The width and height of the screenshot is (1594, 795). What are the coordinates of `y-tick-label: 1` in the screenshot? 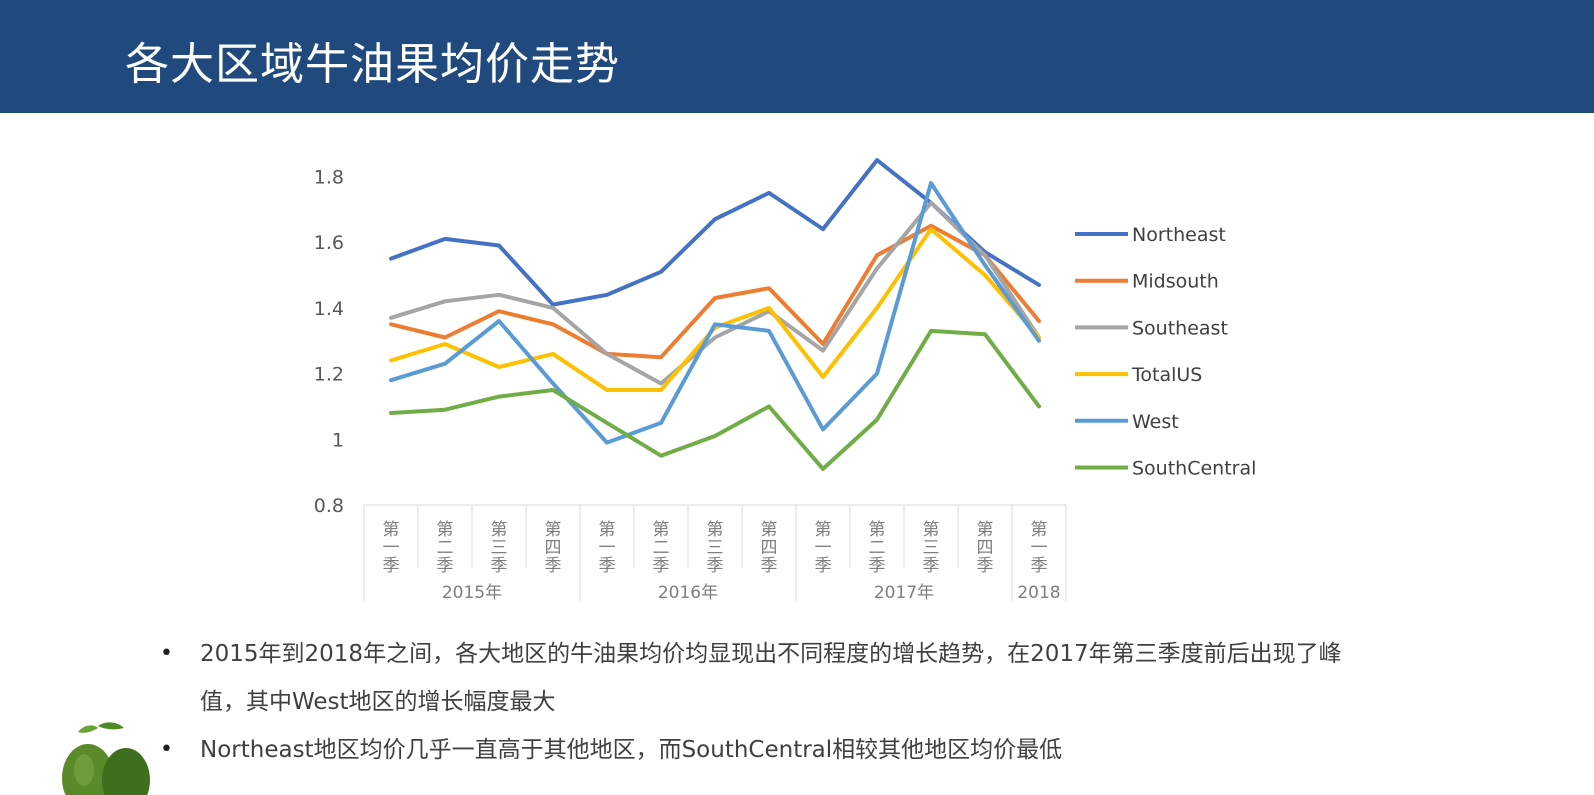 It's located at (338, 440).